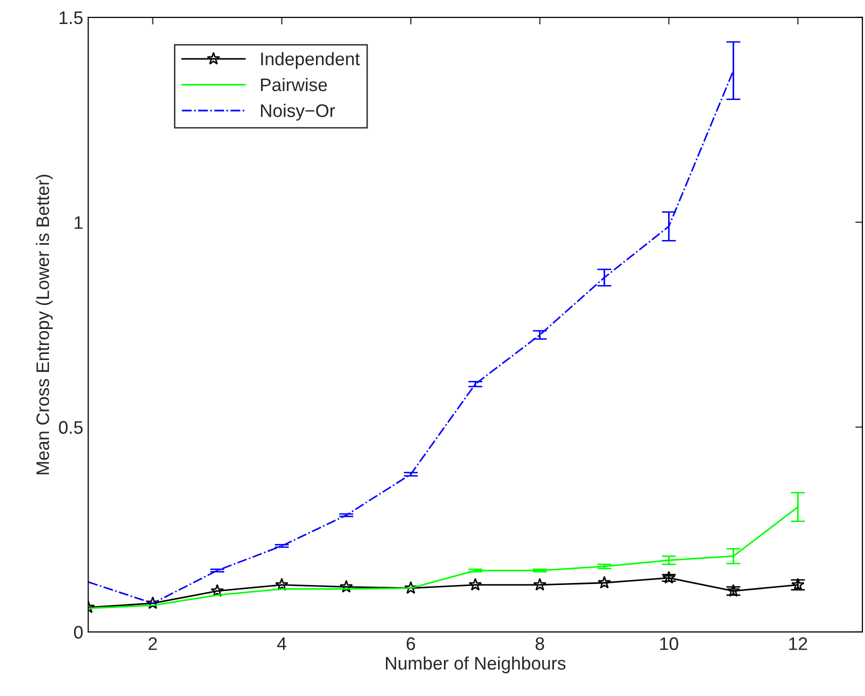 This screenshot has width=865, height=696. What do you see at coordinates (294, 85) in the screenshot?
I see `legend-label: Pairwise` at bounding box center [294, 85].